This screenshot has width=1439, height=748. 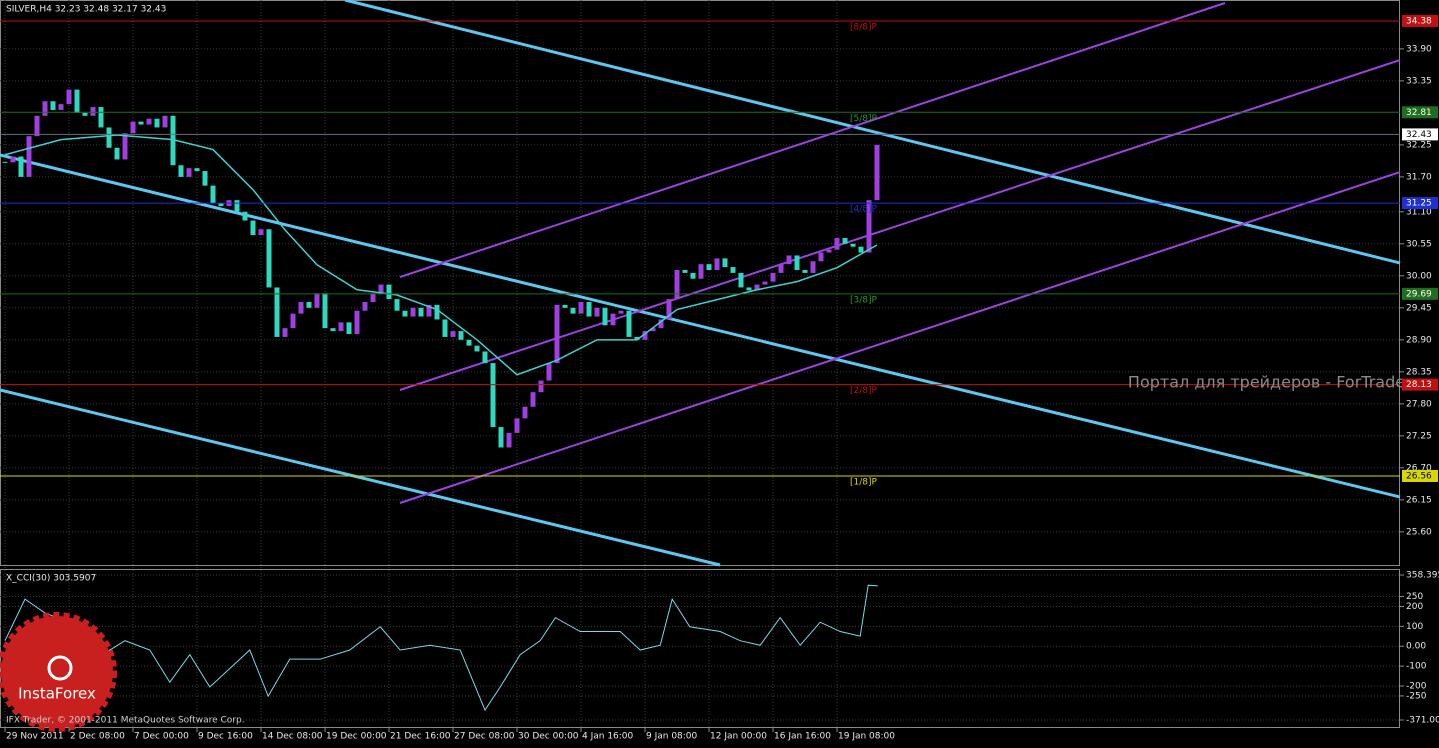 I want to click on level-tag-label: 28.13, so click(x=1419, y=385).